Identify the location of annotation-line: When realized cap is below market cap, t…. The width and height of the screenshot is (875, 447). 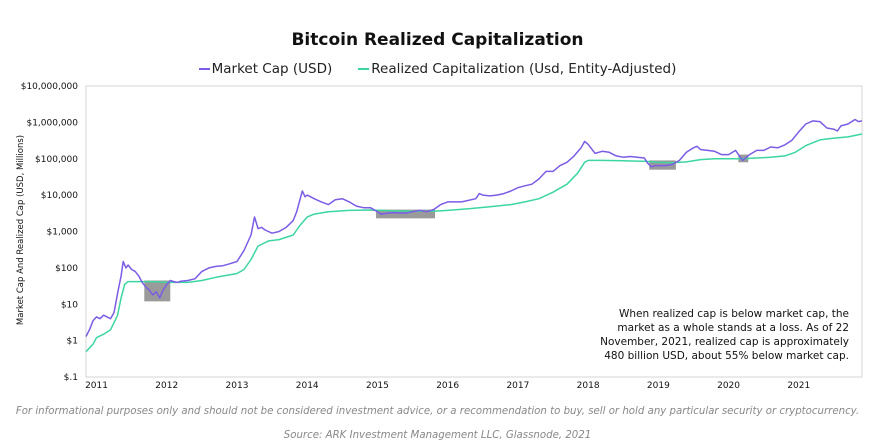
(734, 314).